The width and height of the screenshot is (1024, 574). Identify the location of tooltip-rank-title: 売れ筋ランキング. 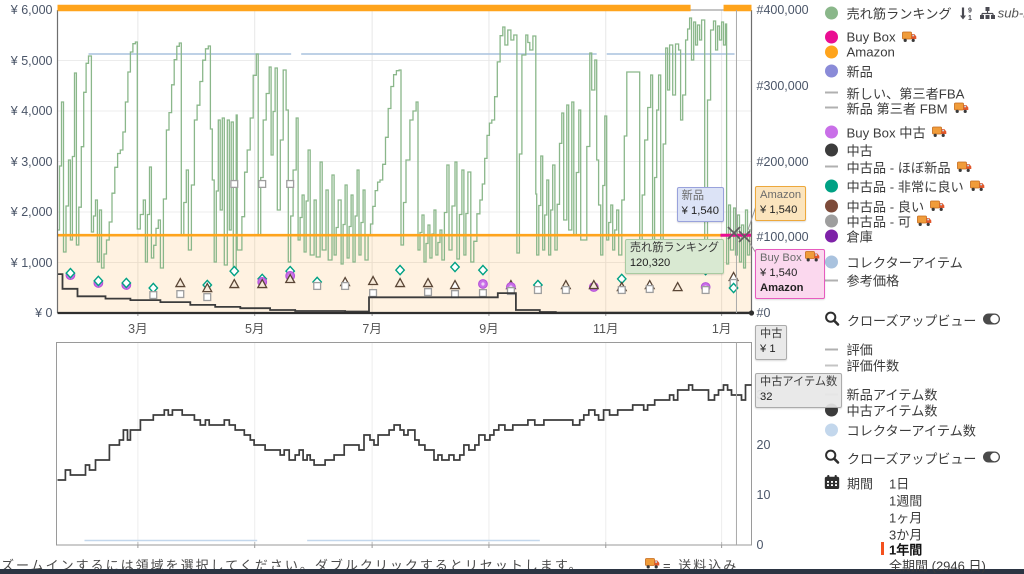
(674, 248).